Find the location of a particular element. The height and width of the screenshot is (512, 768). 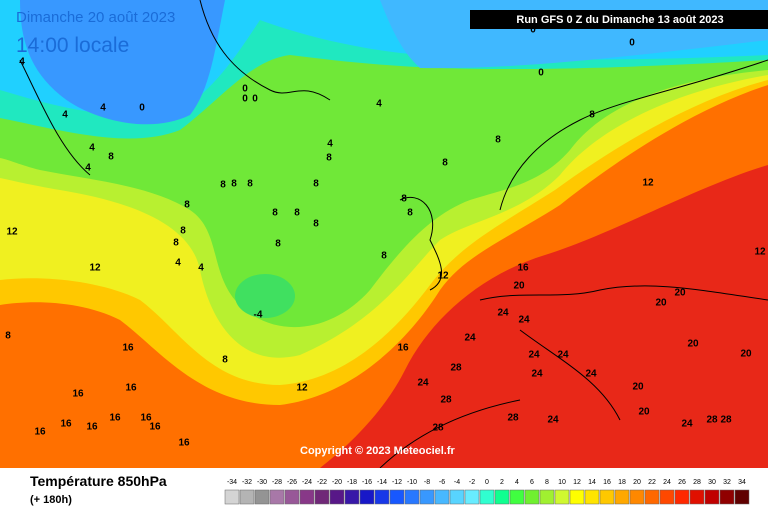

legend-label: -12 is located at coordinates (397, 482).